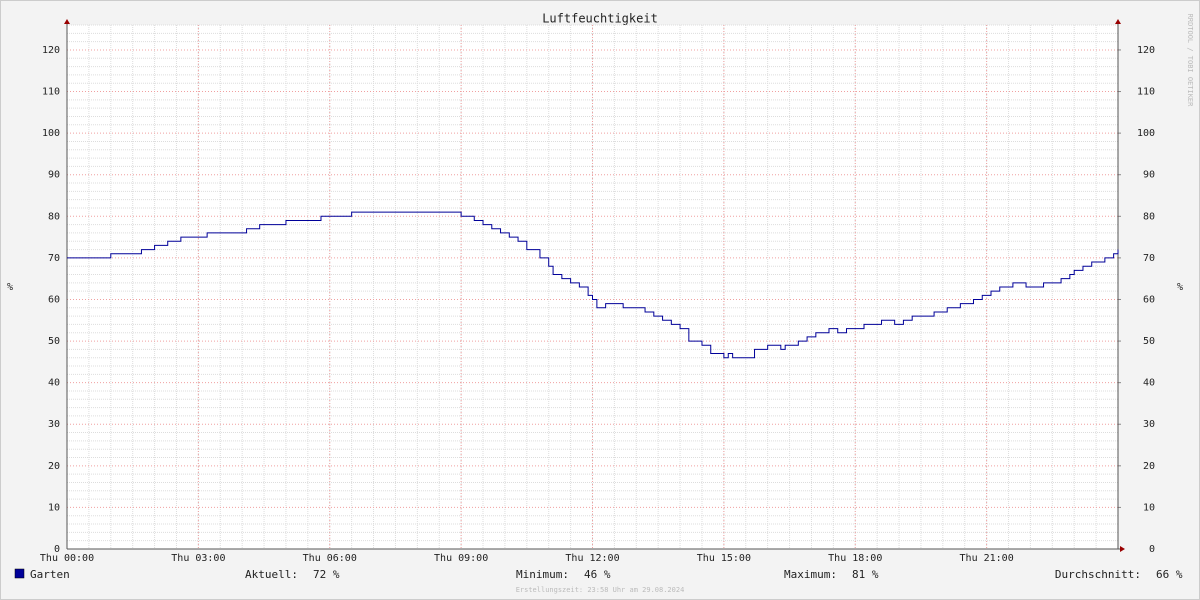 The height and width of the screenshot is (600, 1200). I want to click on y-tick-label: 60, so click(54, 299).